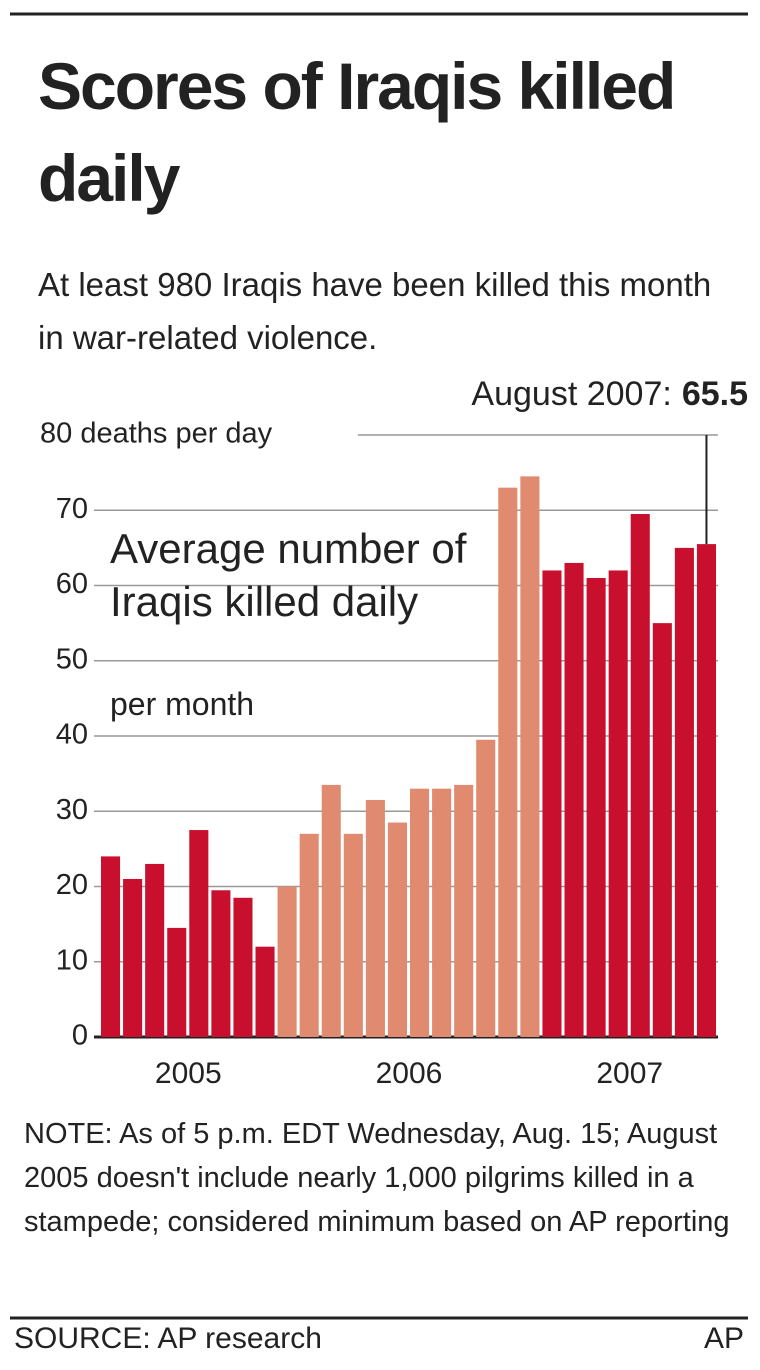 The width and height of the screenshot is (760, 1370). Describe the element at coordinates (156, 434) in the screenshot. I see `y-tick-label: 80 deaths per day` at that location.